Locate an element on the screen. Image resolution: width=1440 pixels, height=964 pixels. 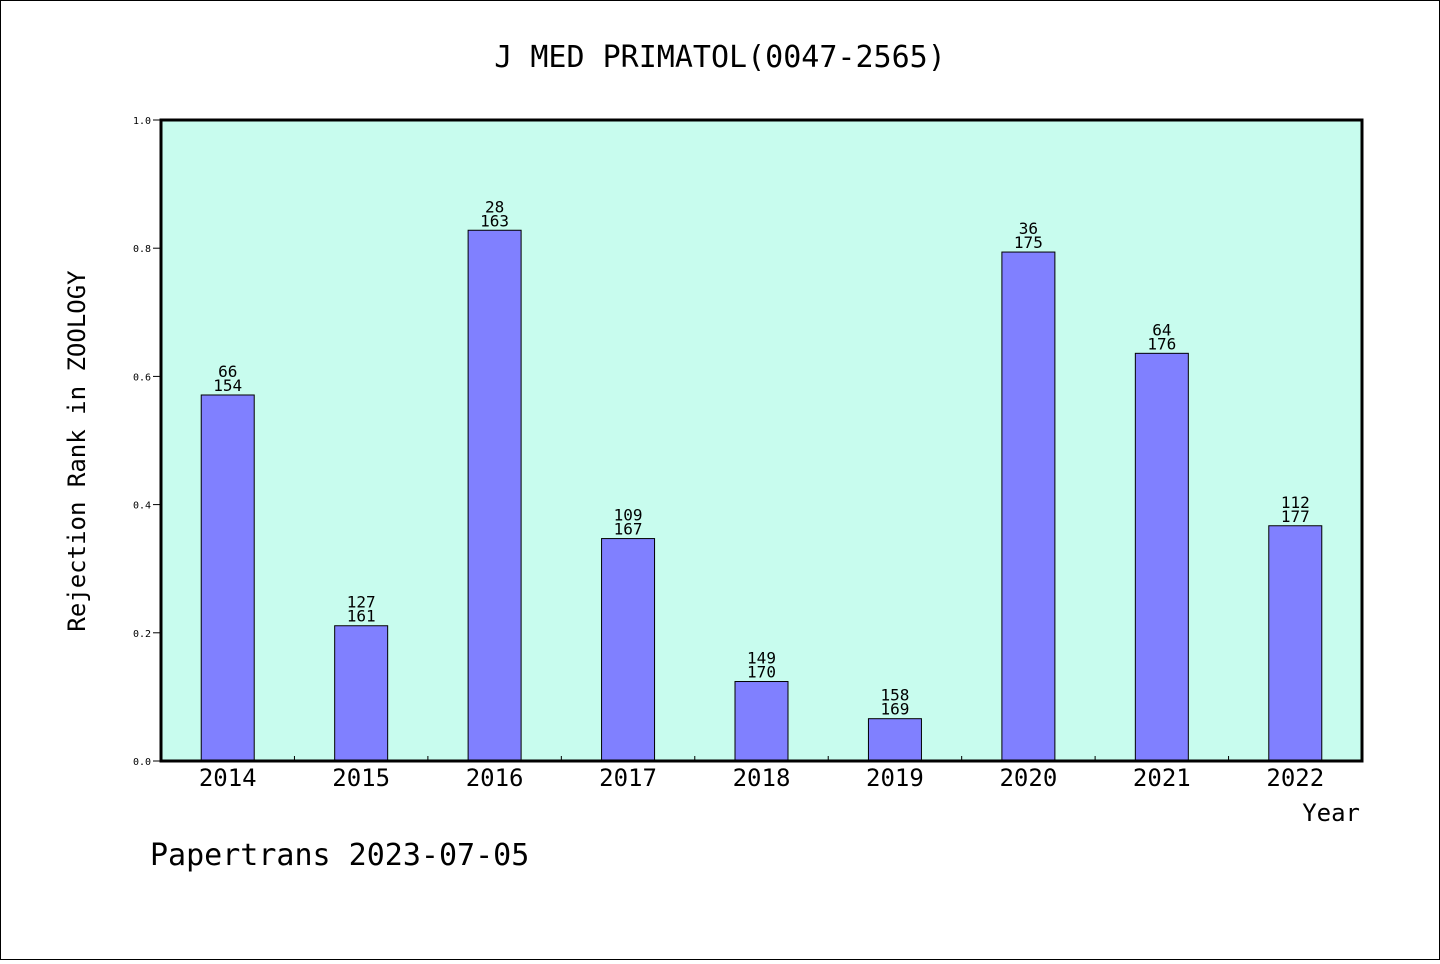
footer-text: Papertrans 2023-07-05 is located at coordinates (339, 855).